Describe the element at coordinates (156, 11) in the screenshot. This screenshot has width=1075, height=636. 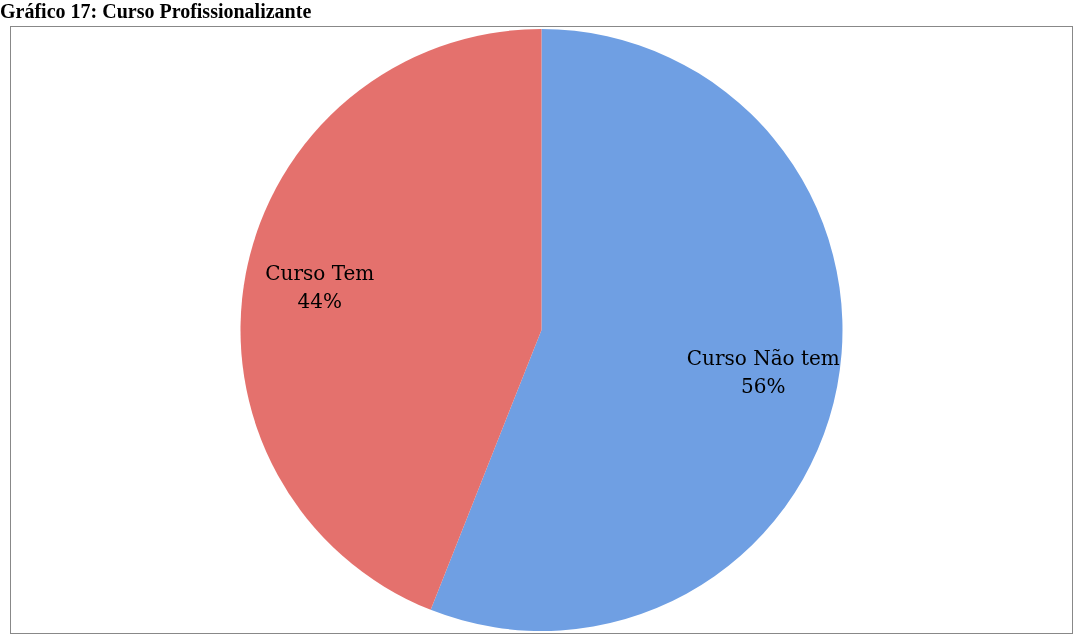
I see `chart-title: Gráfico 17: Curso Profissionalizante` at that location.